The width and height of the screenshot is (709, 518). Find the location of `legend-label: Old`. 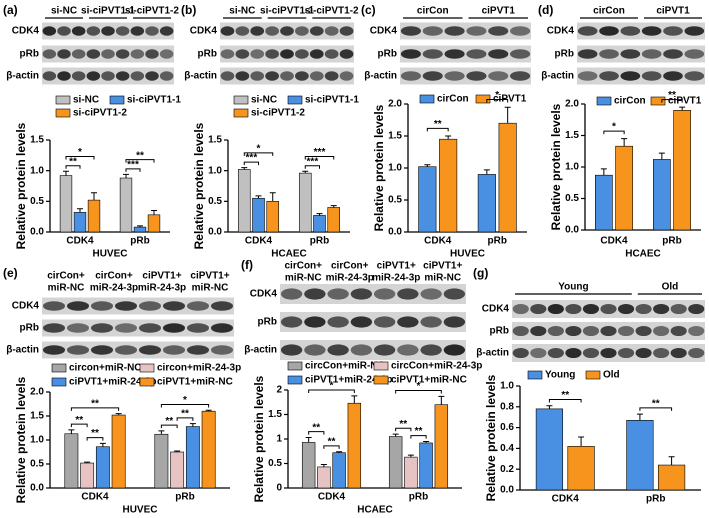

legend-label: Old is located at coordinates (611, 375).